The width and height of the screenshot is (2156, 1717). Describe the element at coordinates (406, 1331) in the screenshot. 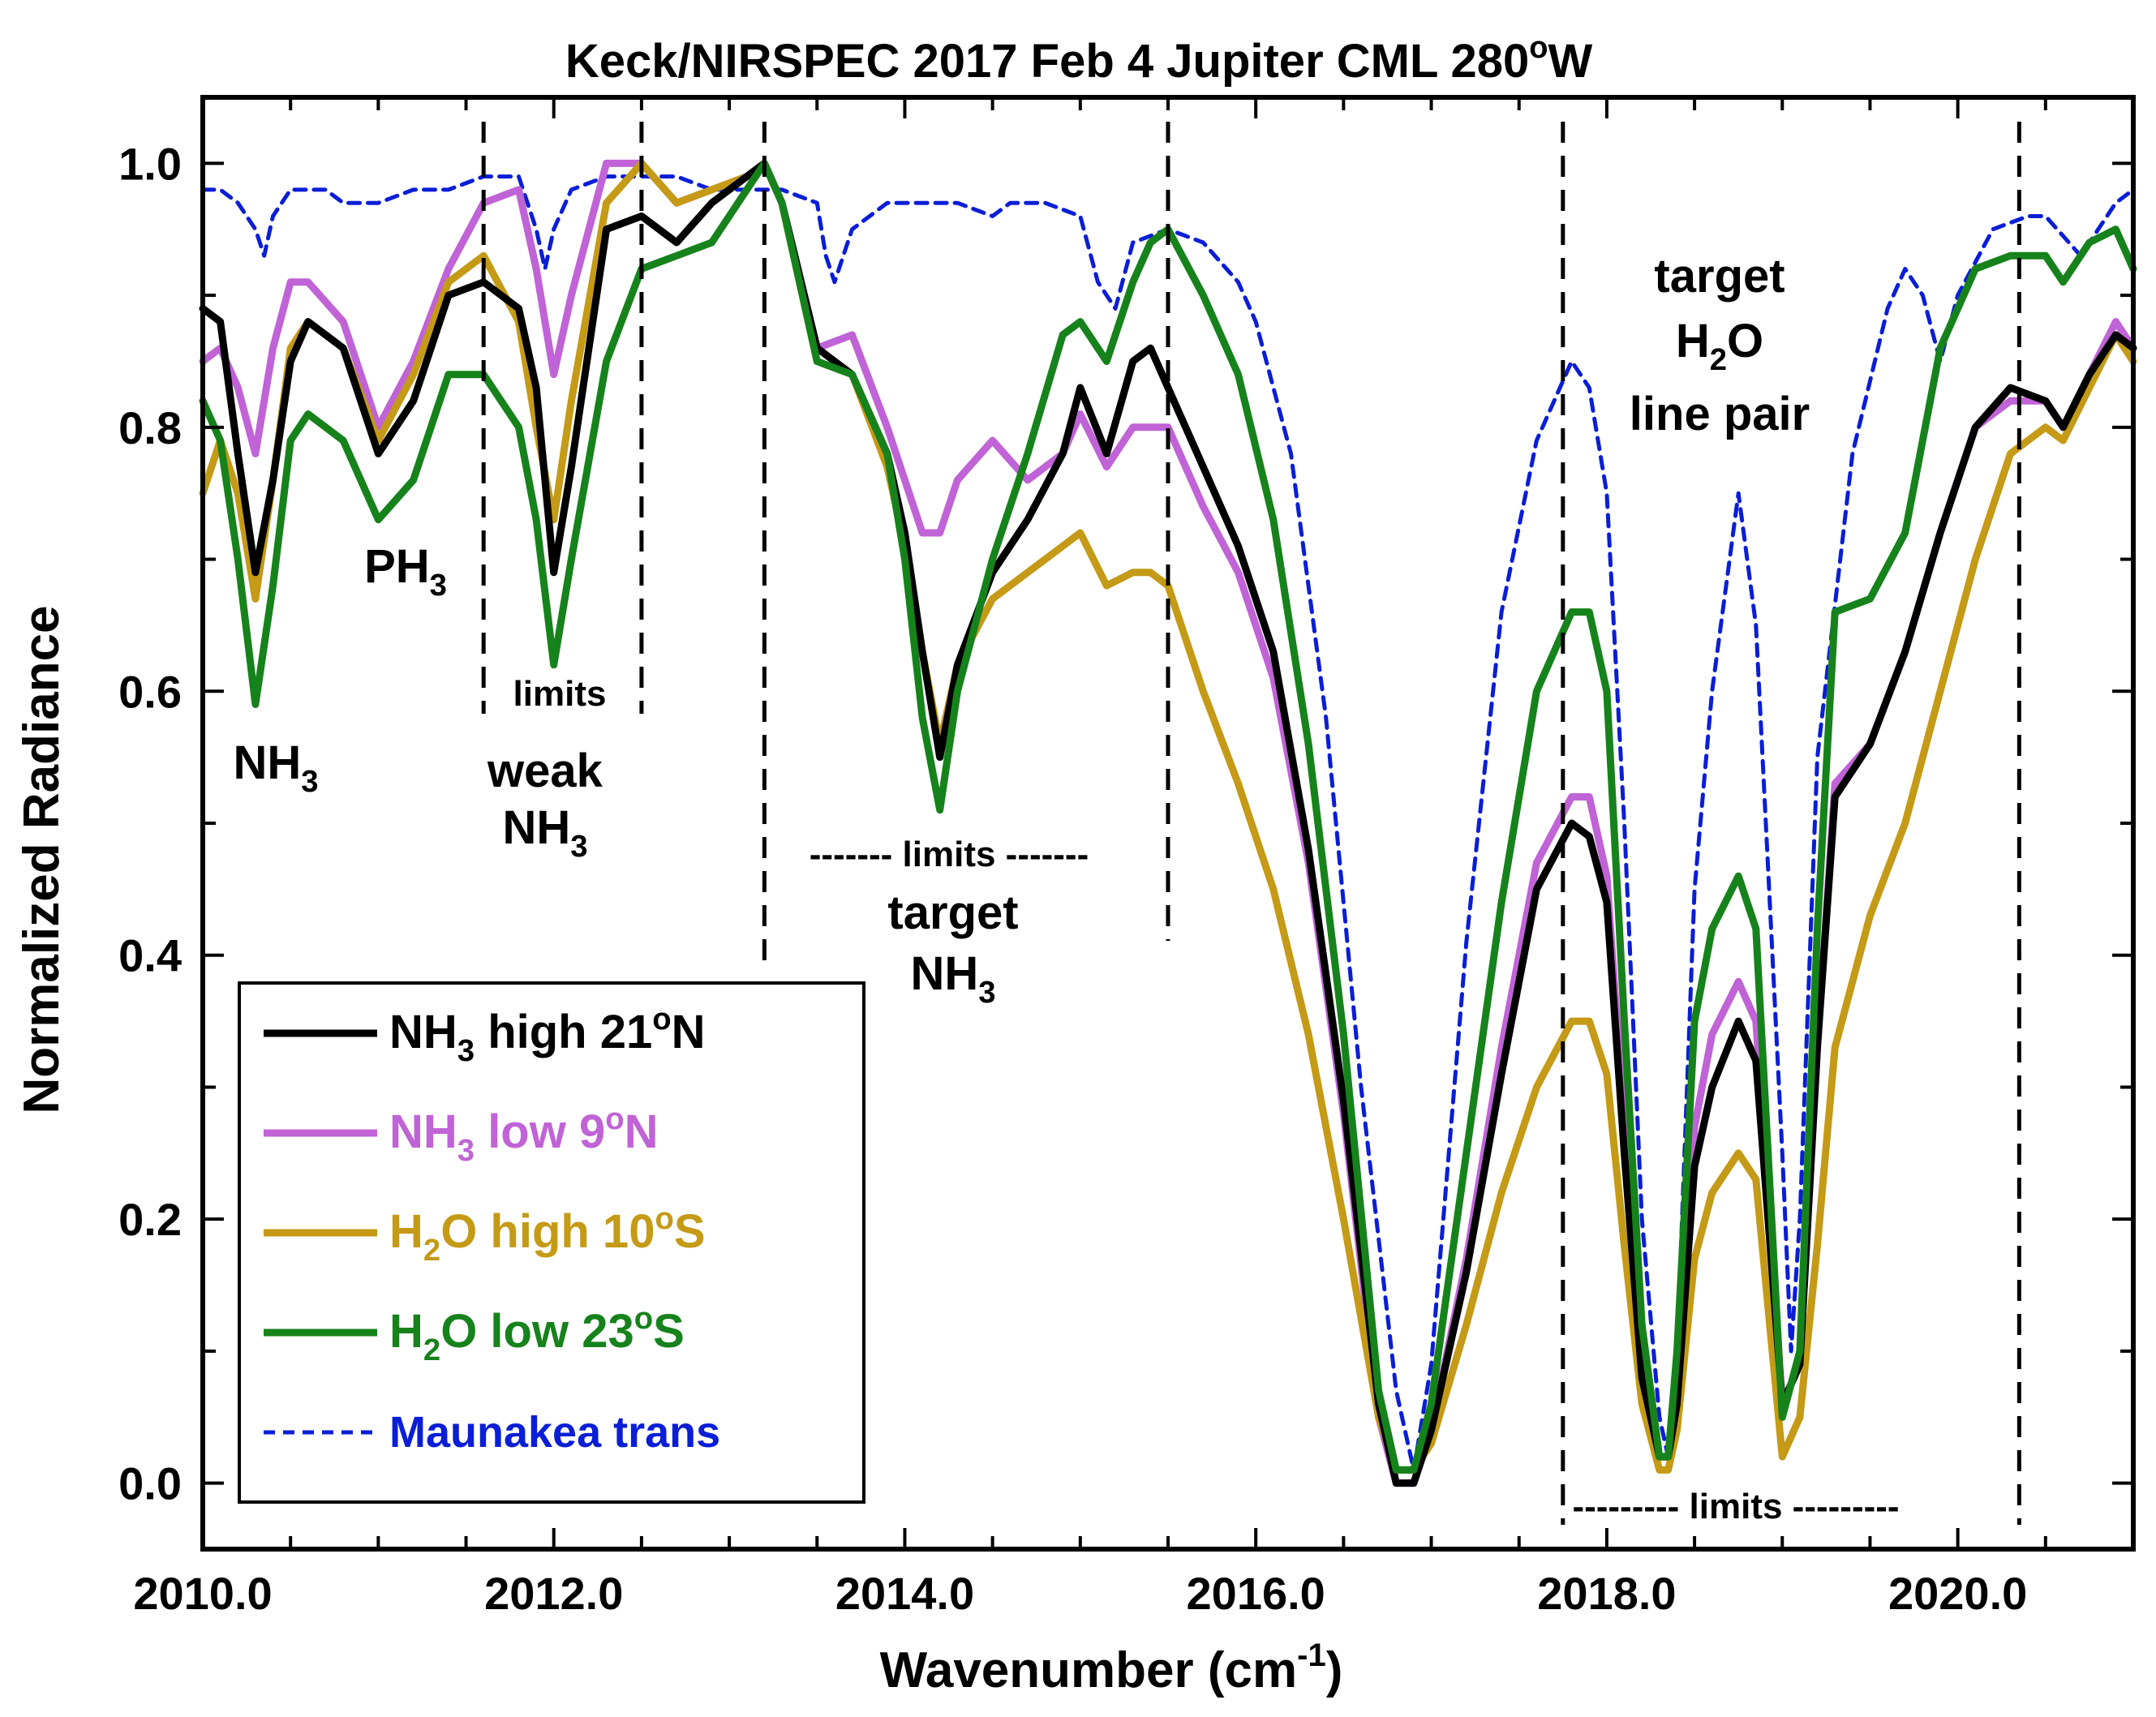

I see `legend-label-3-part-0: H` at that location.